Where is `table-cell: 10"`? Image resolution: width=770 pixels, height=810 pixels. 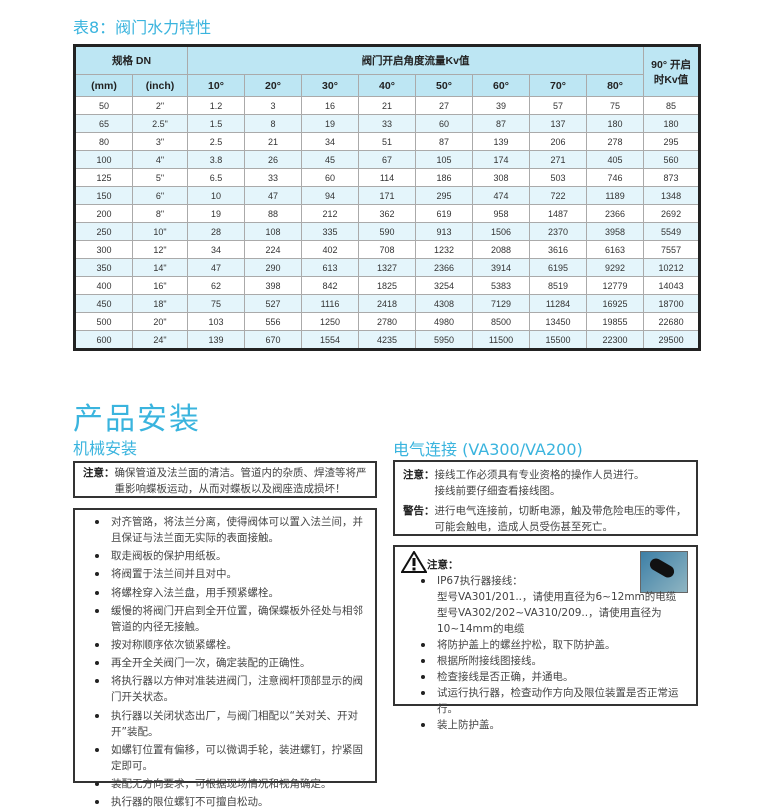 table-cell: 10" is located at coordinates (160, 231).